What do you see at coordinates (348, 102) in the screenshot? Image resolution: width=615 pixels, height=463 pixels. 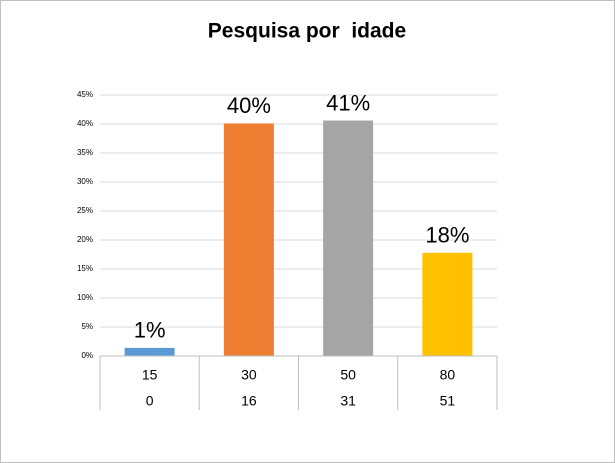 I see `value-label: 41%` at bounding box center [348, 102].